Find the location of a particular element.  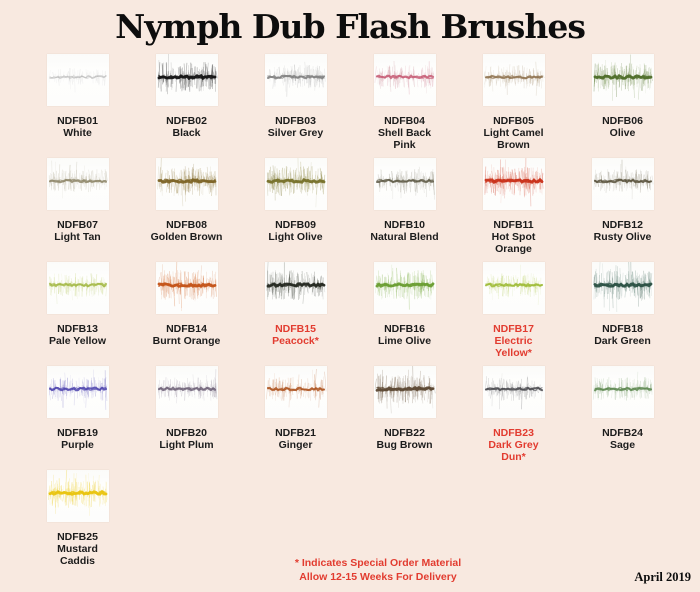

product-name: Light Camel Brown is located at coordinates (513, 139).